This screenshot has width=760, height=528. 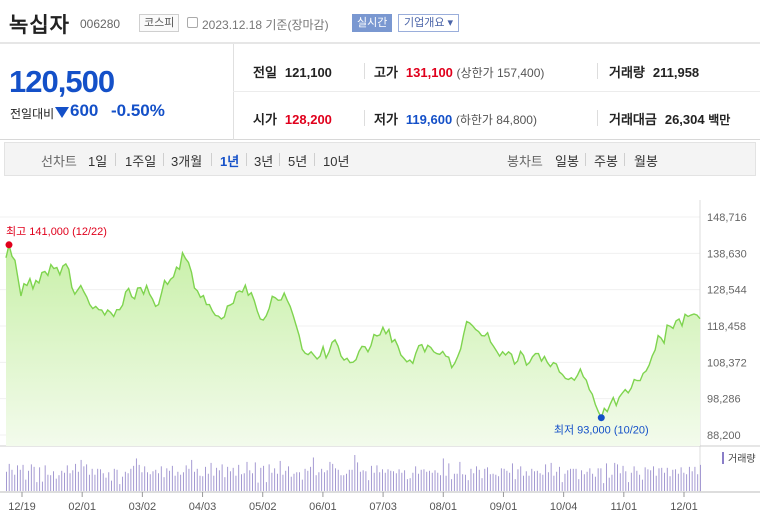 What do you see at coordinates (727, 218) in the screenshot?
I see `y-tick-label: 148,716` at bounding box center [727, 218].